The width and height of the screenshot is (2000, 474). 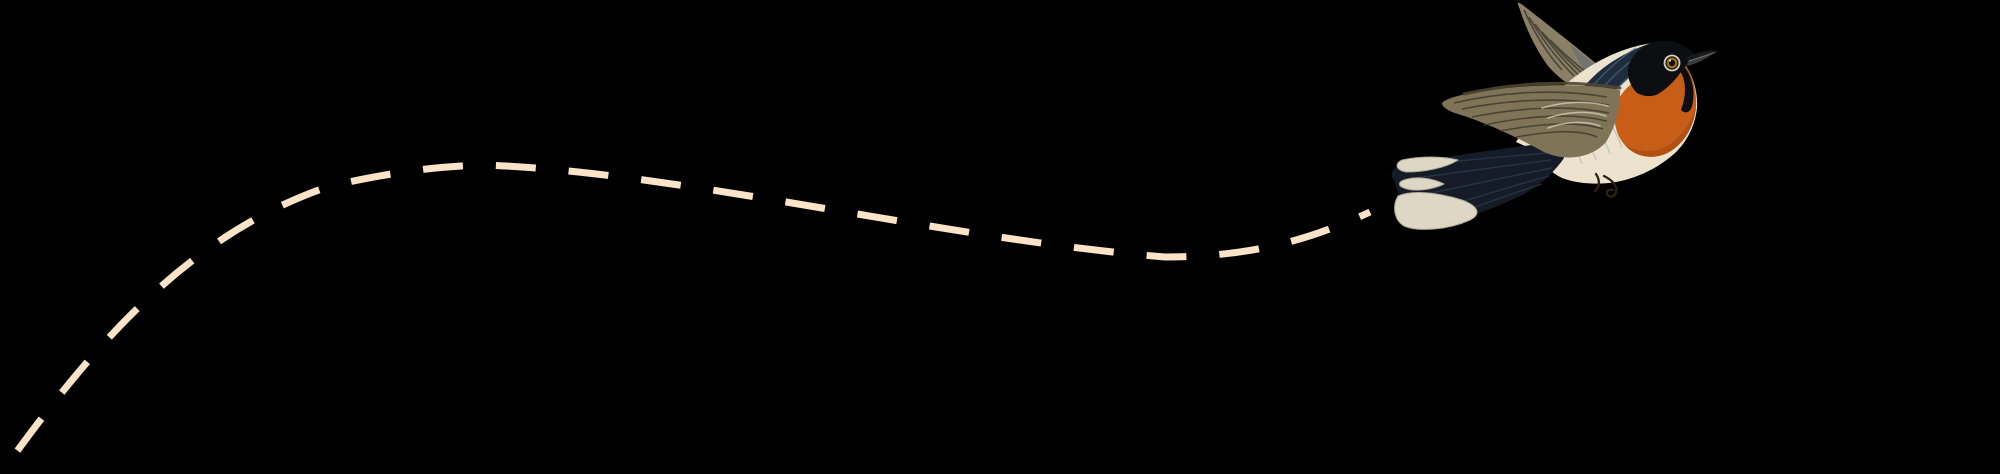 What do you see at coordinates (1660, 132) in the screenshot?
I see `bird-chest-shadow` at bounding box center [1660, 132].